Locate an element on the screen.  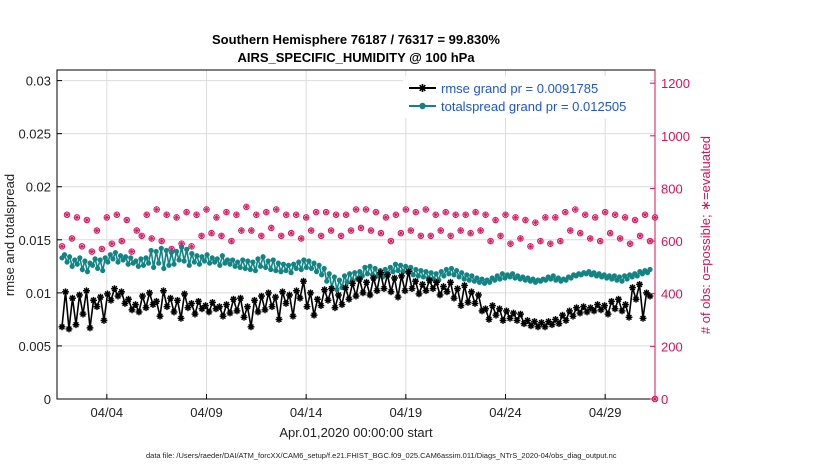
y-right-tick-label: 1200 is located at coordinates (675, 83).